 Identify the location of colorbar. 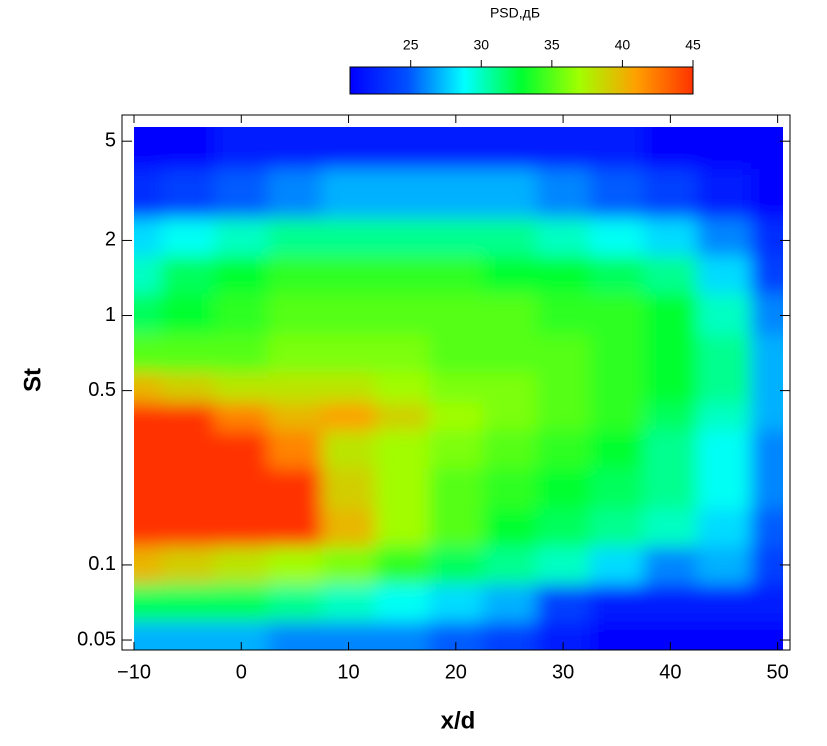
(521, 80).